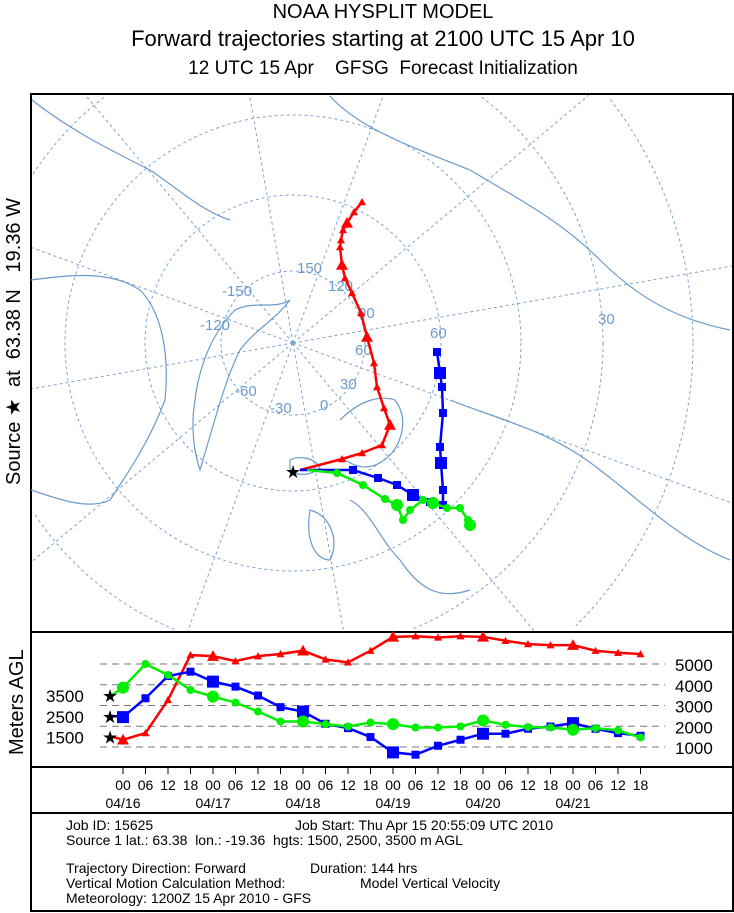 The width and height of the screenshot is (734, 913). I want to click on svg-text:Source ★ at 63.38 N 19.36: Source ★ at 63.38 N 19.36 W, so click(14, 341).